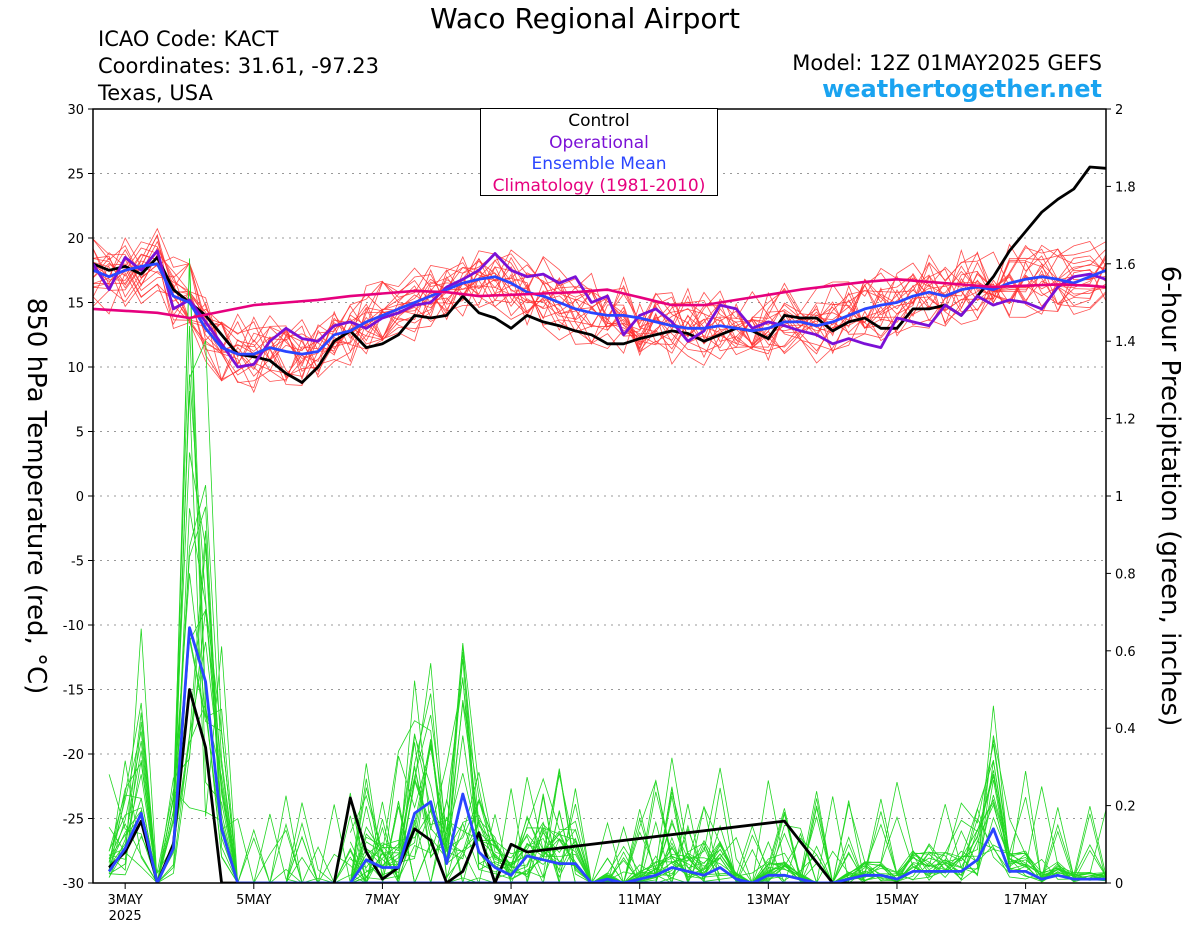  I want to click on y-left-tick-label: 0, so click(80, 497).